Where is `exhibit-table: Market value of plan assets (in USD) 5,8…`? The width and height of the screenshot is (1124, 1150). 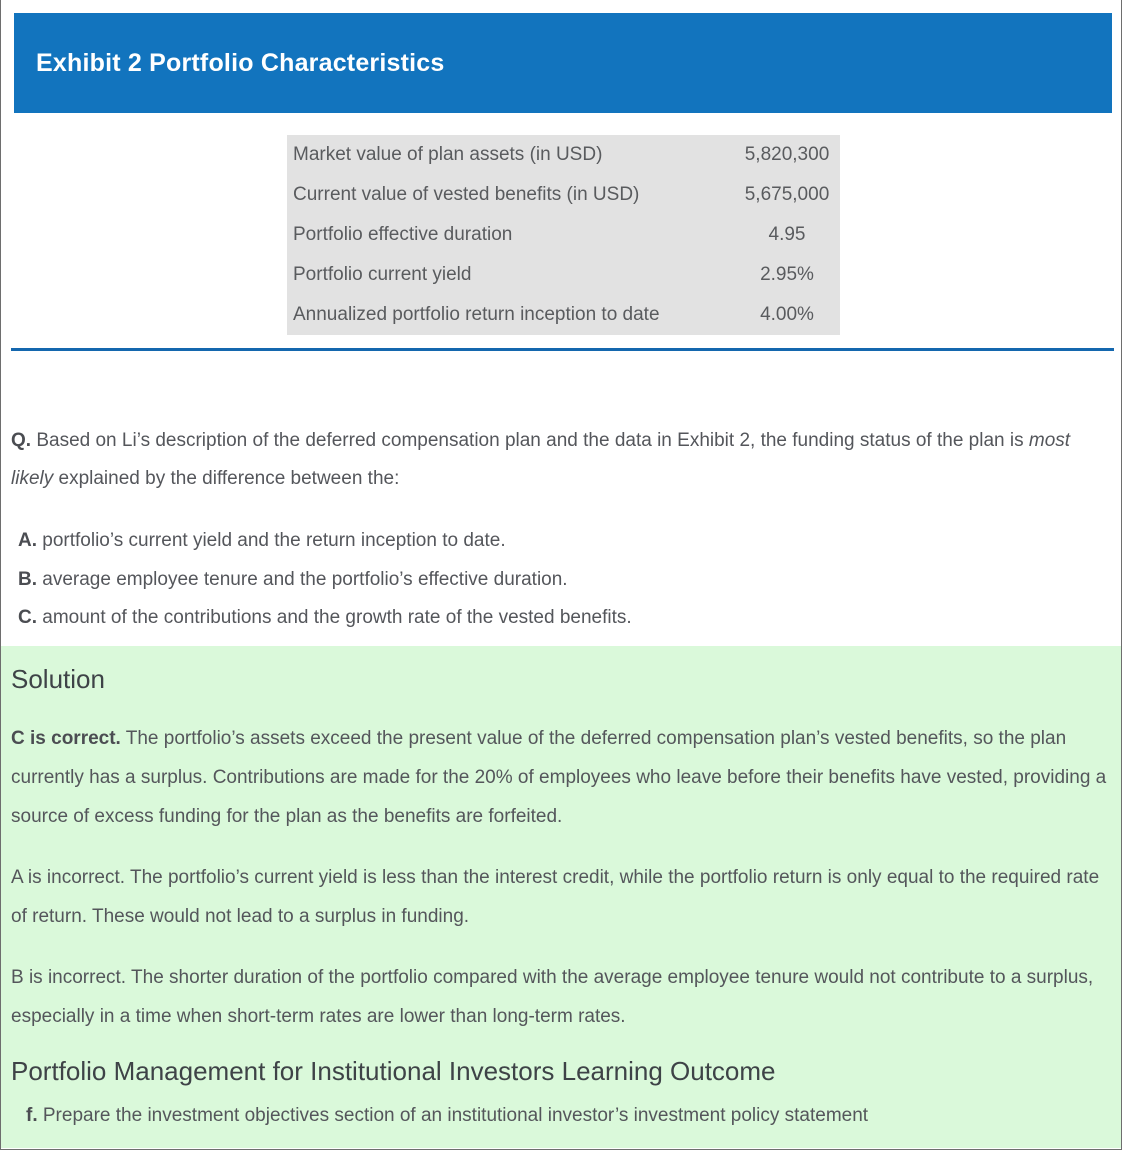 exhibit-table: Market value of plan assets (in USD) 5,8… is located at coordinates (563, 235).